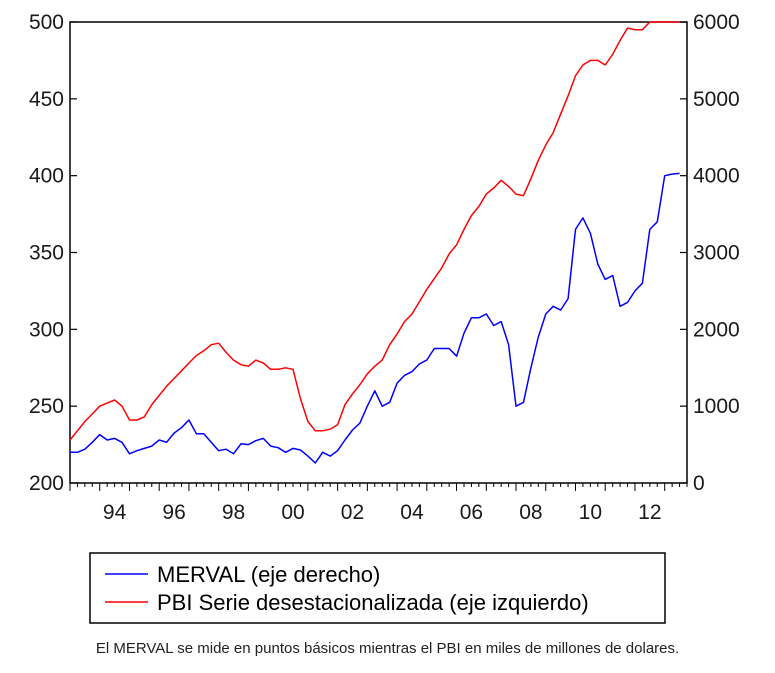 Image resolution: width=775 pixels, height=673 pixels. I want to click on x-tick-label: 98, so click(233, 512).